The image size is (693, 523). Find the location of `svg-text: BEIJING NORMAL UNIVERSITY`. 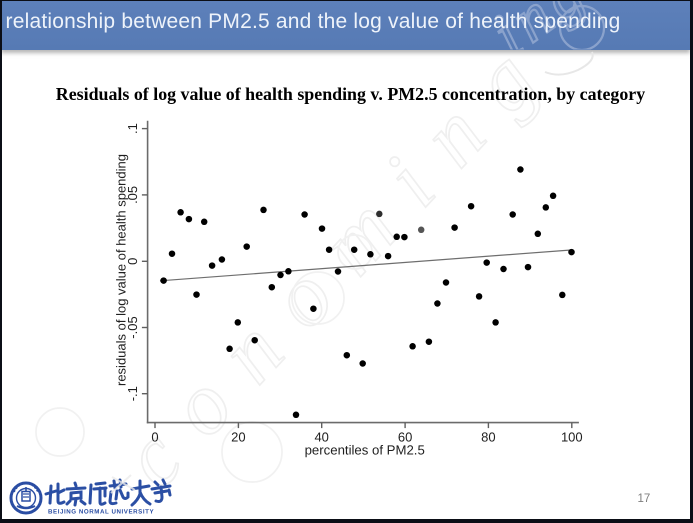

svg-text: BEIJING NORMAL UNIVERSITY is located at coordinates (101, 512).